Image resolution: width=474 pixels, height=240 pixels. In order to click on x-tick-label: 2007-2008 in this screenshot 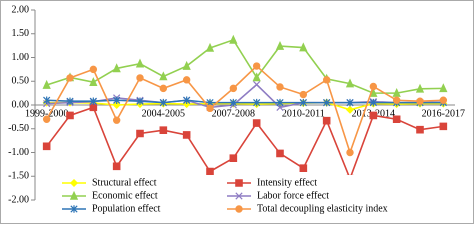, I will do `click(233, 113)`.